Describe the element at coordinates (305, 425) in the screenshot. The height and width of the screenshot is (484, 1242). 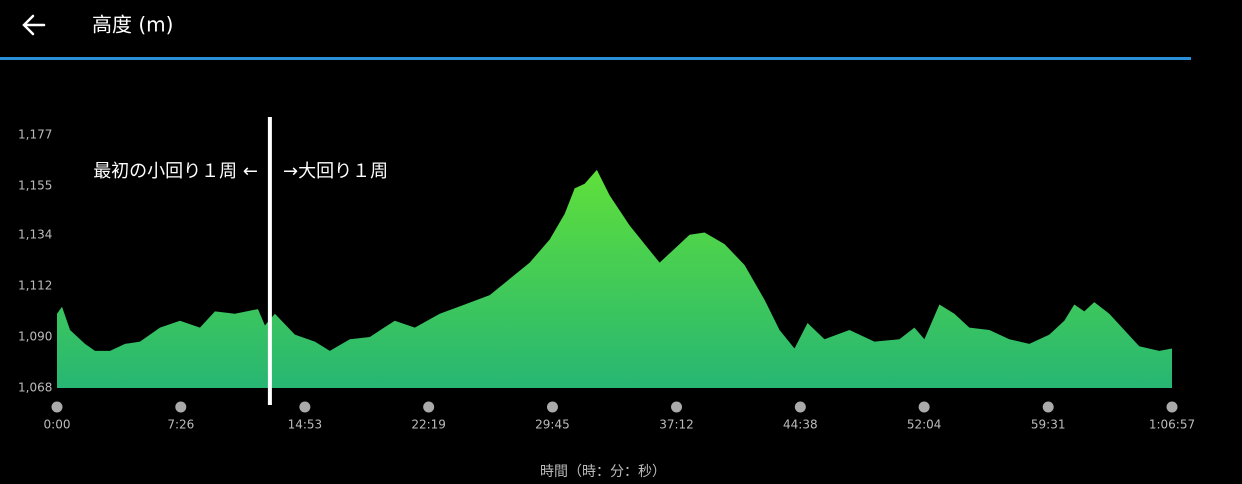
I see `x-tick-label: 14:53` at that location.